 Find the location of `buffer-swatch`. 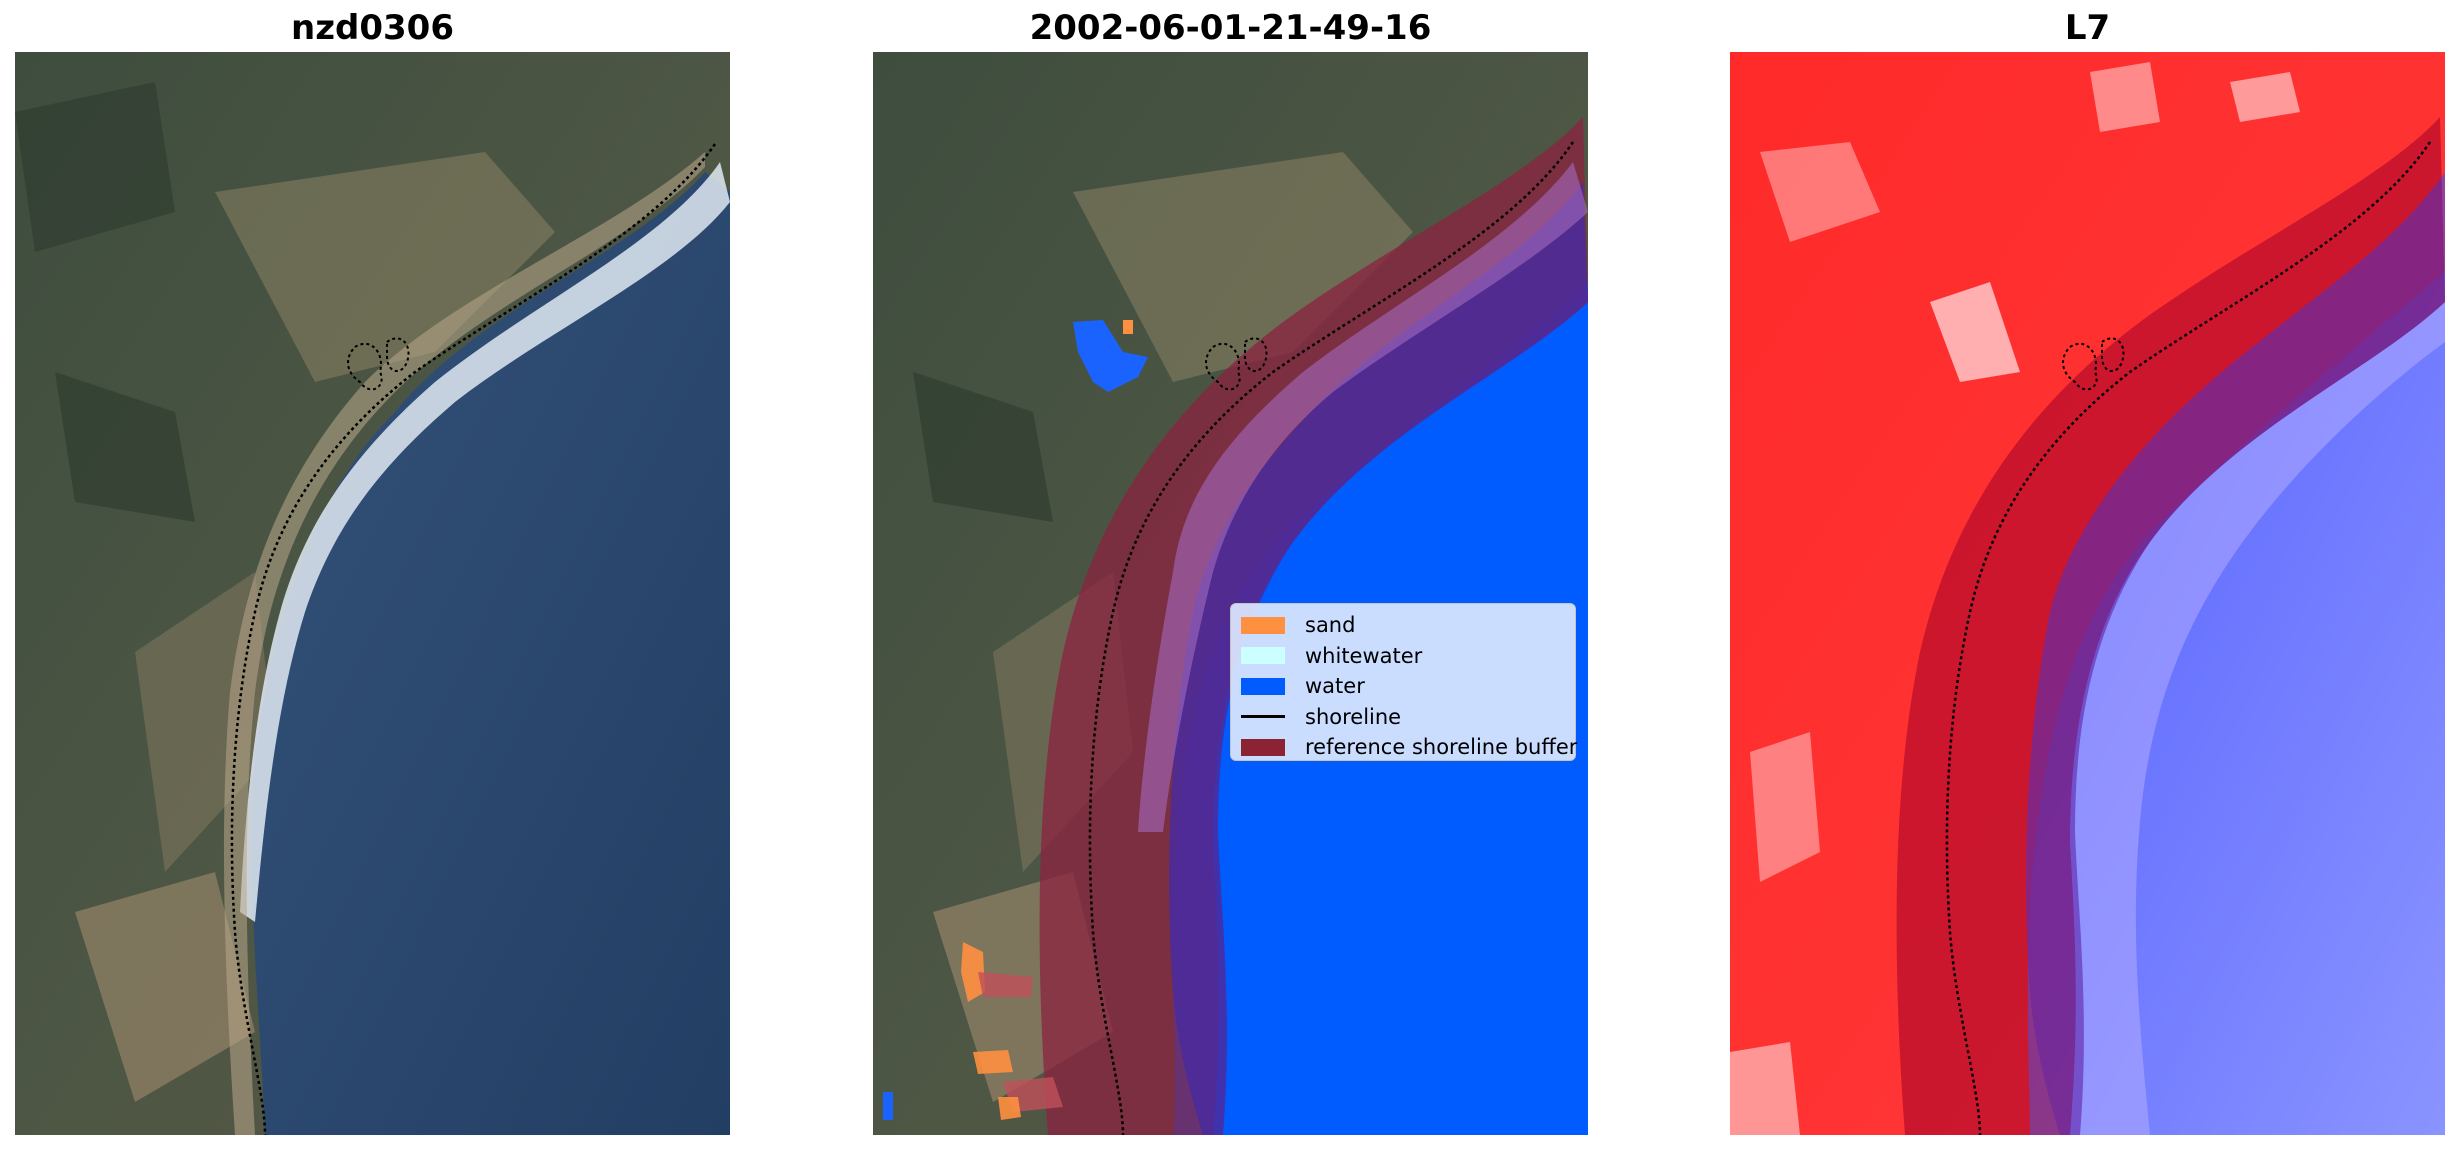

buffer-swatch is located at coordinates (1263, 747).